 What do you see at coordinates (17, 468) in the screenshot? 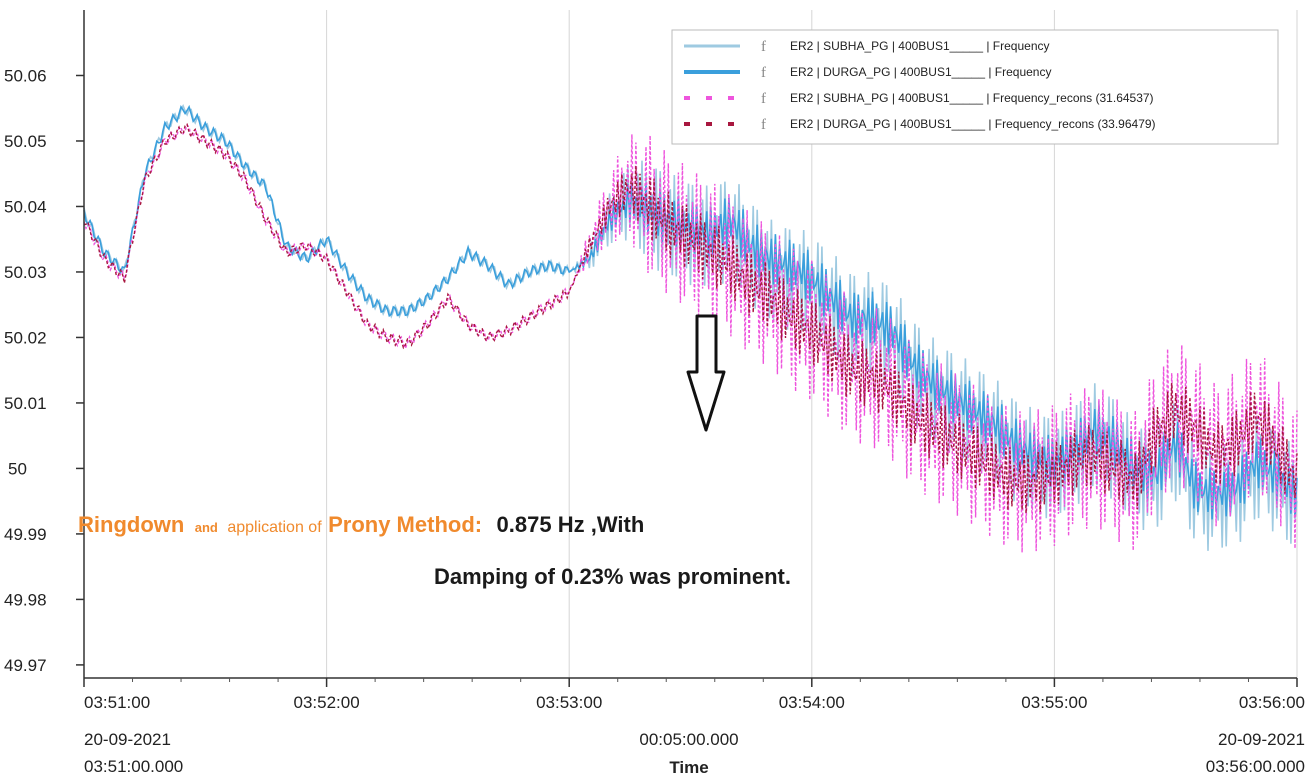
I see `y-tick-label: 50` at bounding box center [17, 468].